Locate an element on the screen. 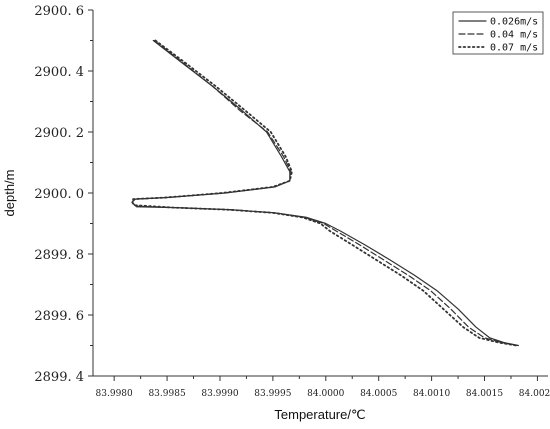  y-tick-label: 2900. 4 is located at coordinates (59, 72).